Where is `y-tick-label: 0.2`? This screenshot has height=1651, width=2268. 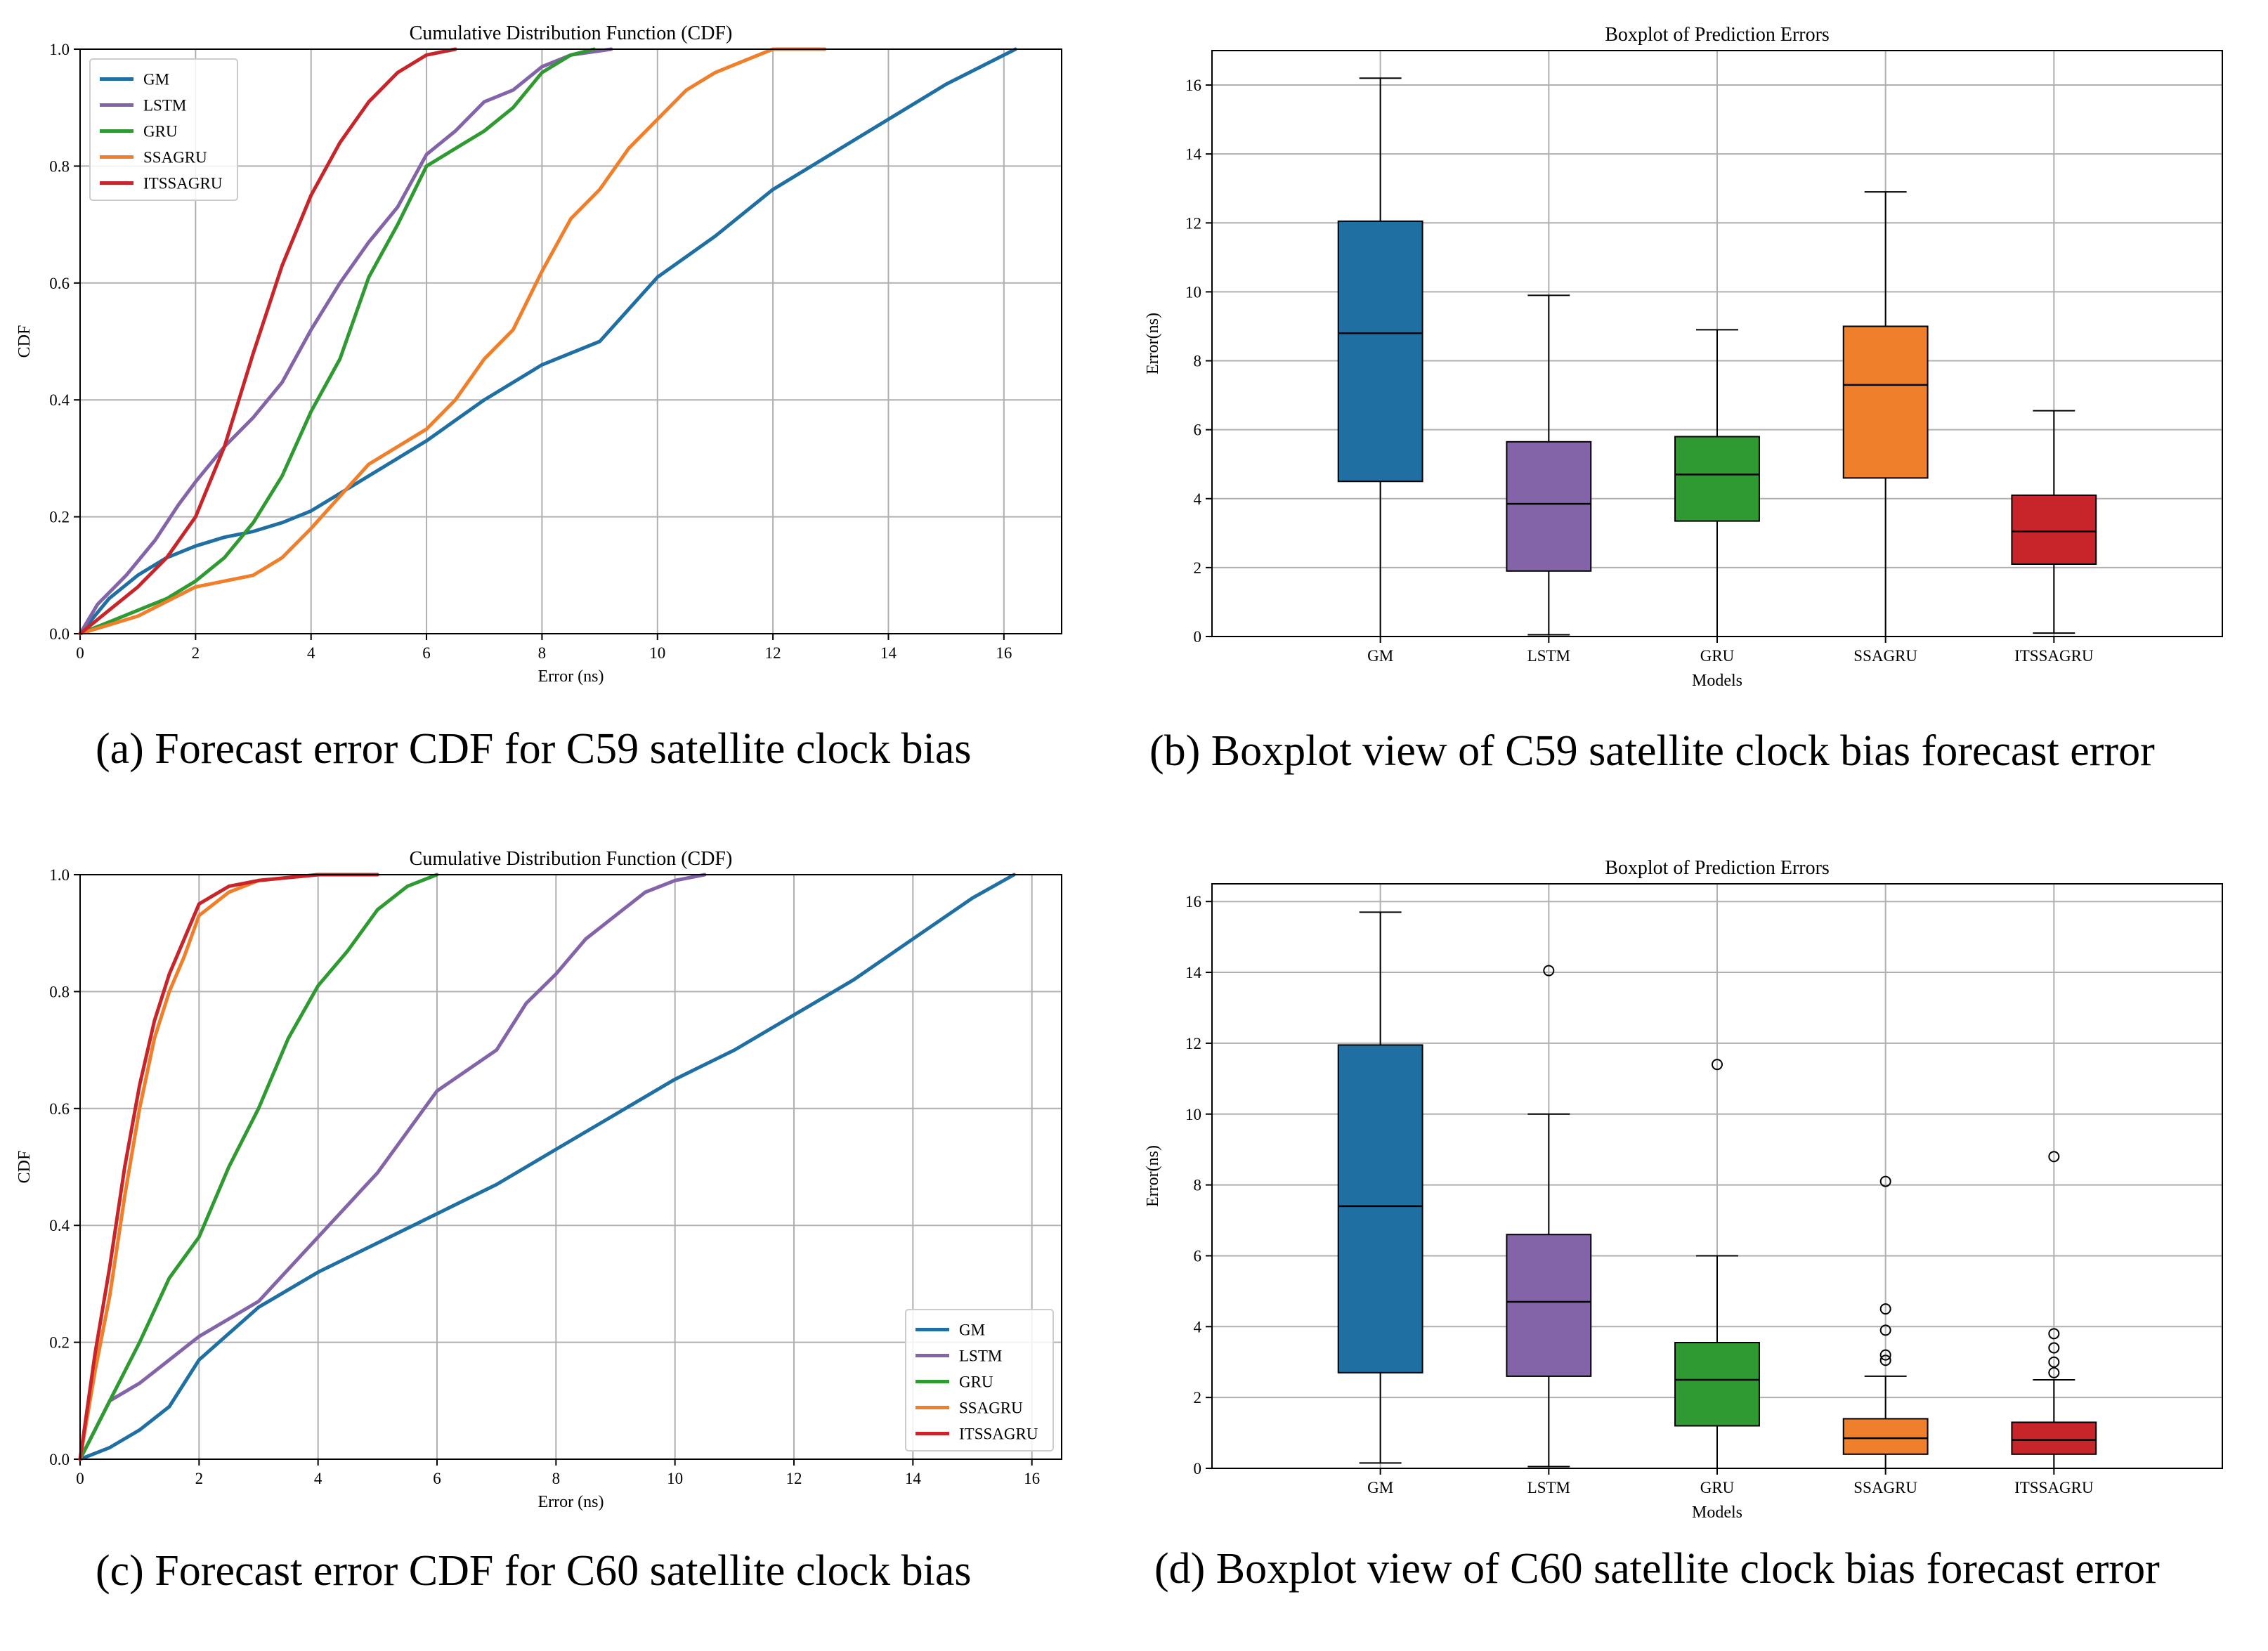 y-tick-label: 0.2 is located at coordinates (60, 517).